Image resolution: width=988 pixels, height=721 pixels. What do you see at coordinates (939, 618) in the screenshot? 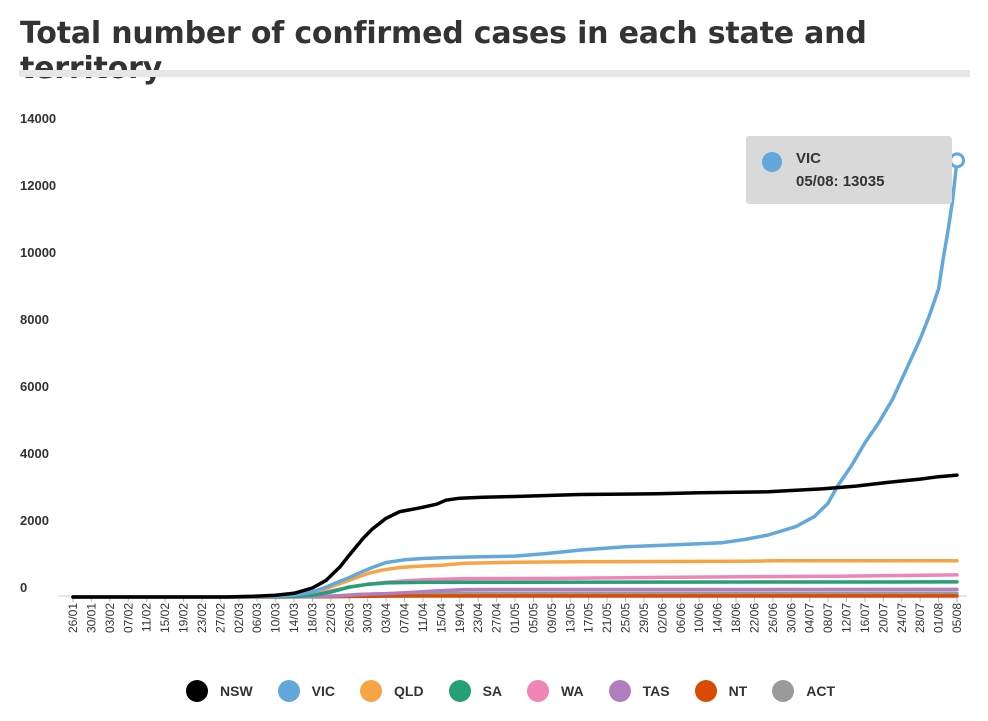
I see `x-tick-label: 01/08` at bounding box center [939, 618].